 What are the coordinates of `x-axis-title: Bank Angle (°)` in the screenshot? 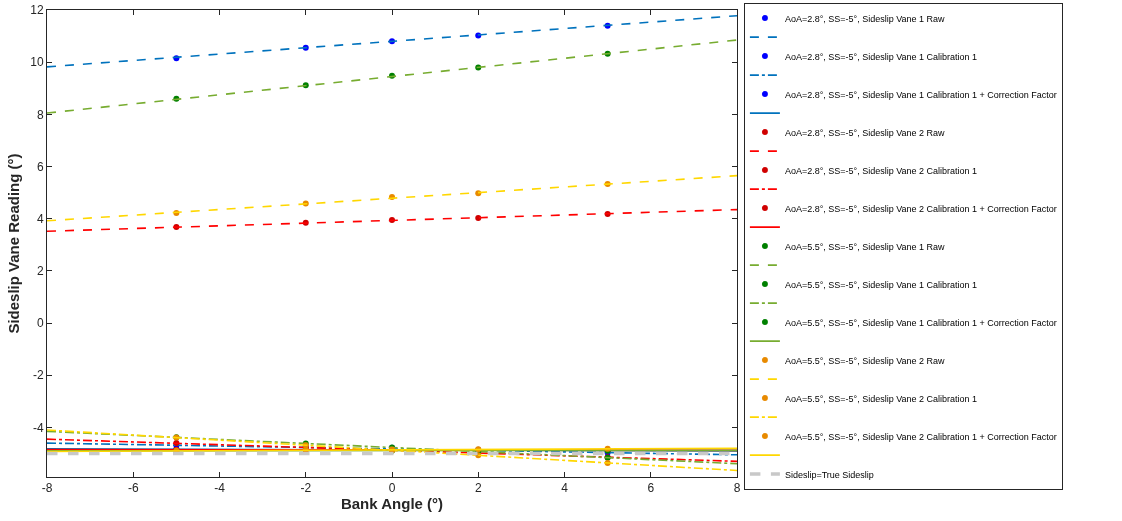 It's located at (392, 504).